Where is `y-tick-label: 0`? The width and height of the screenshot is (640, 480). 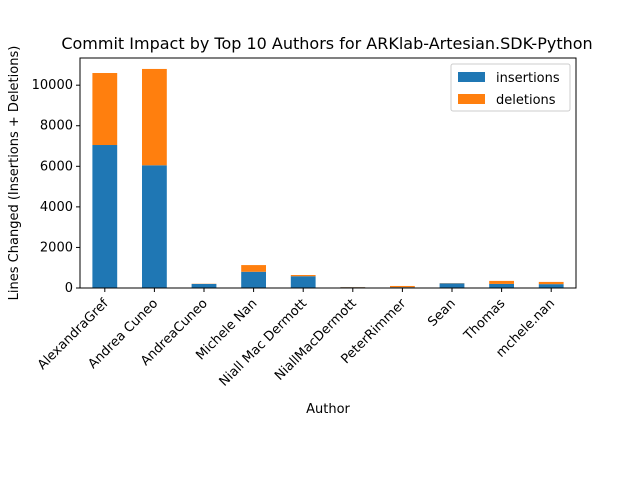 y-tick-label: 0 is located at coordinates (69, 288).